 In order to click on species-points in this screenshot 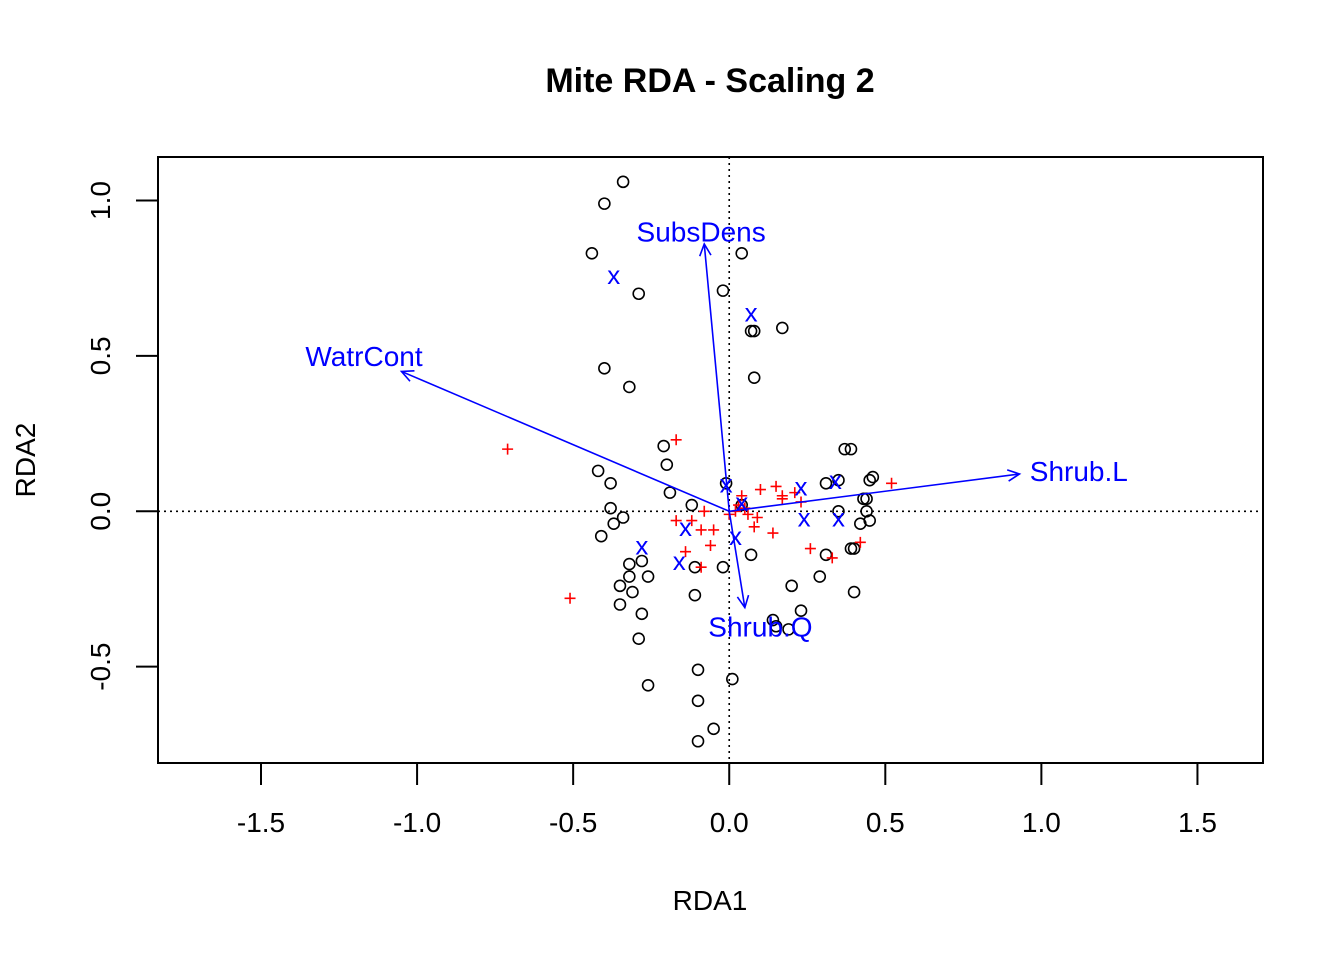, I will do `click(700, 519)`.